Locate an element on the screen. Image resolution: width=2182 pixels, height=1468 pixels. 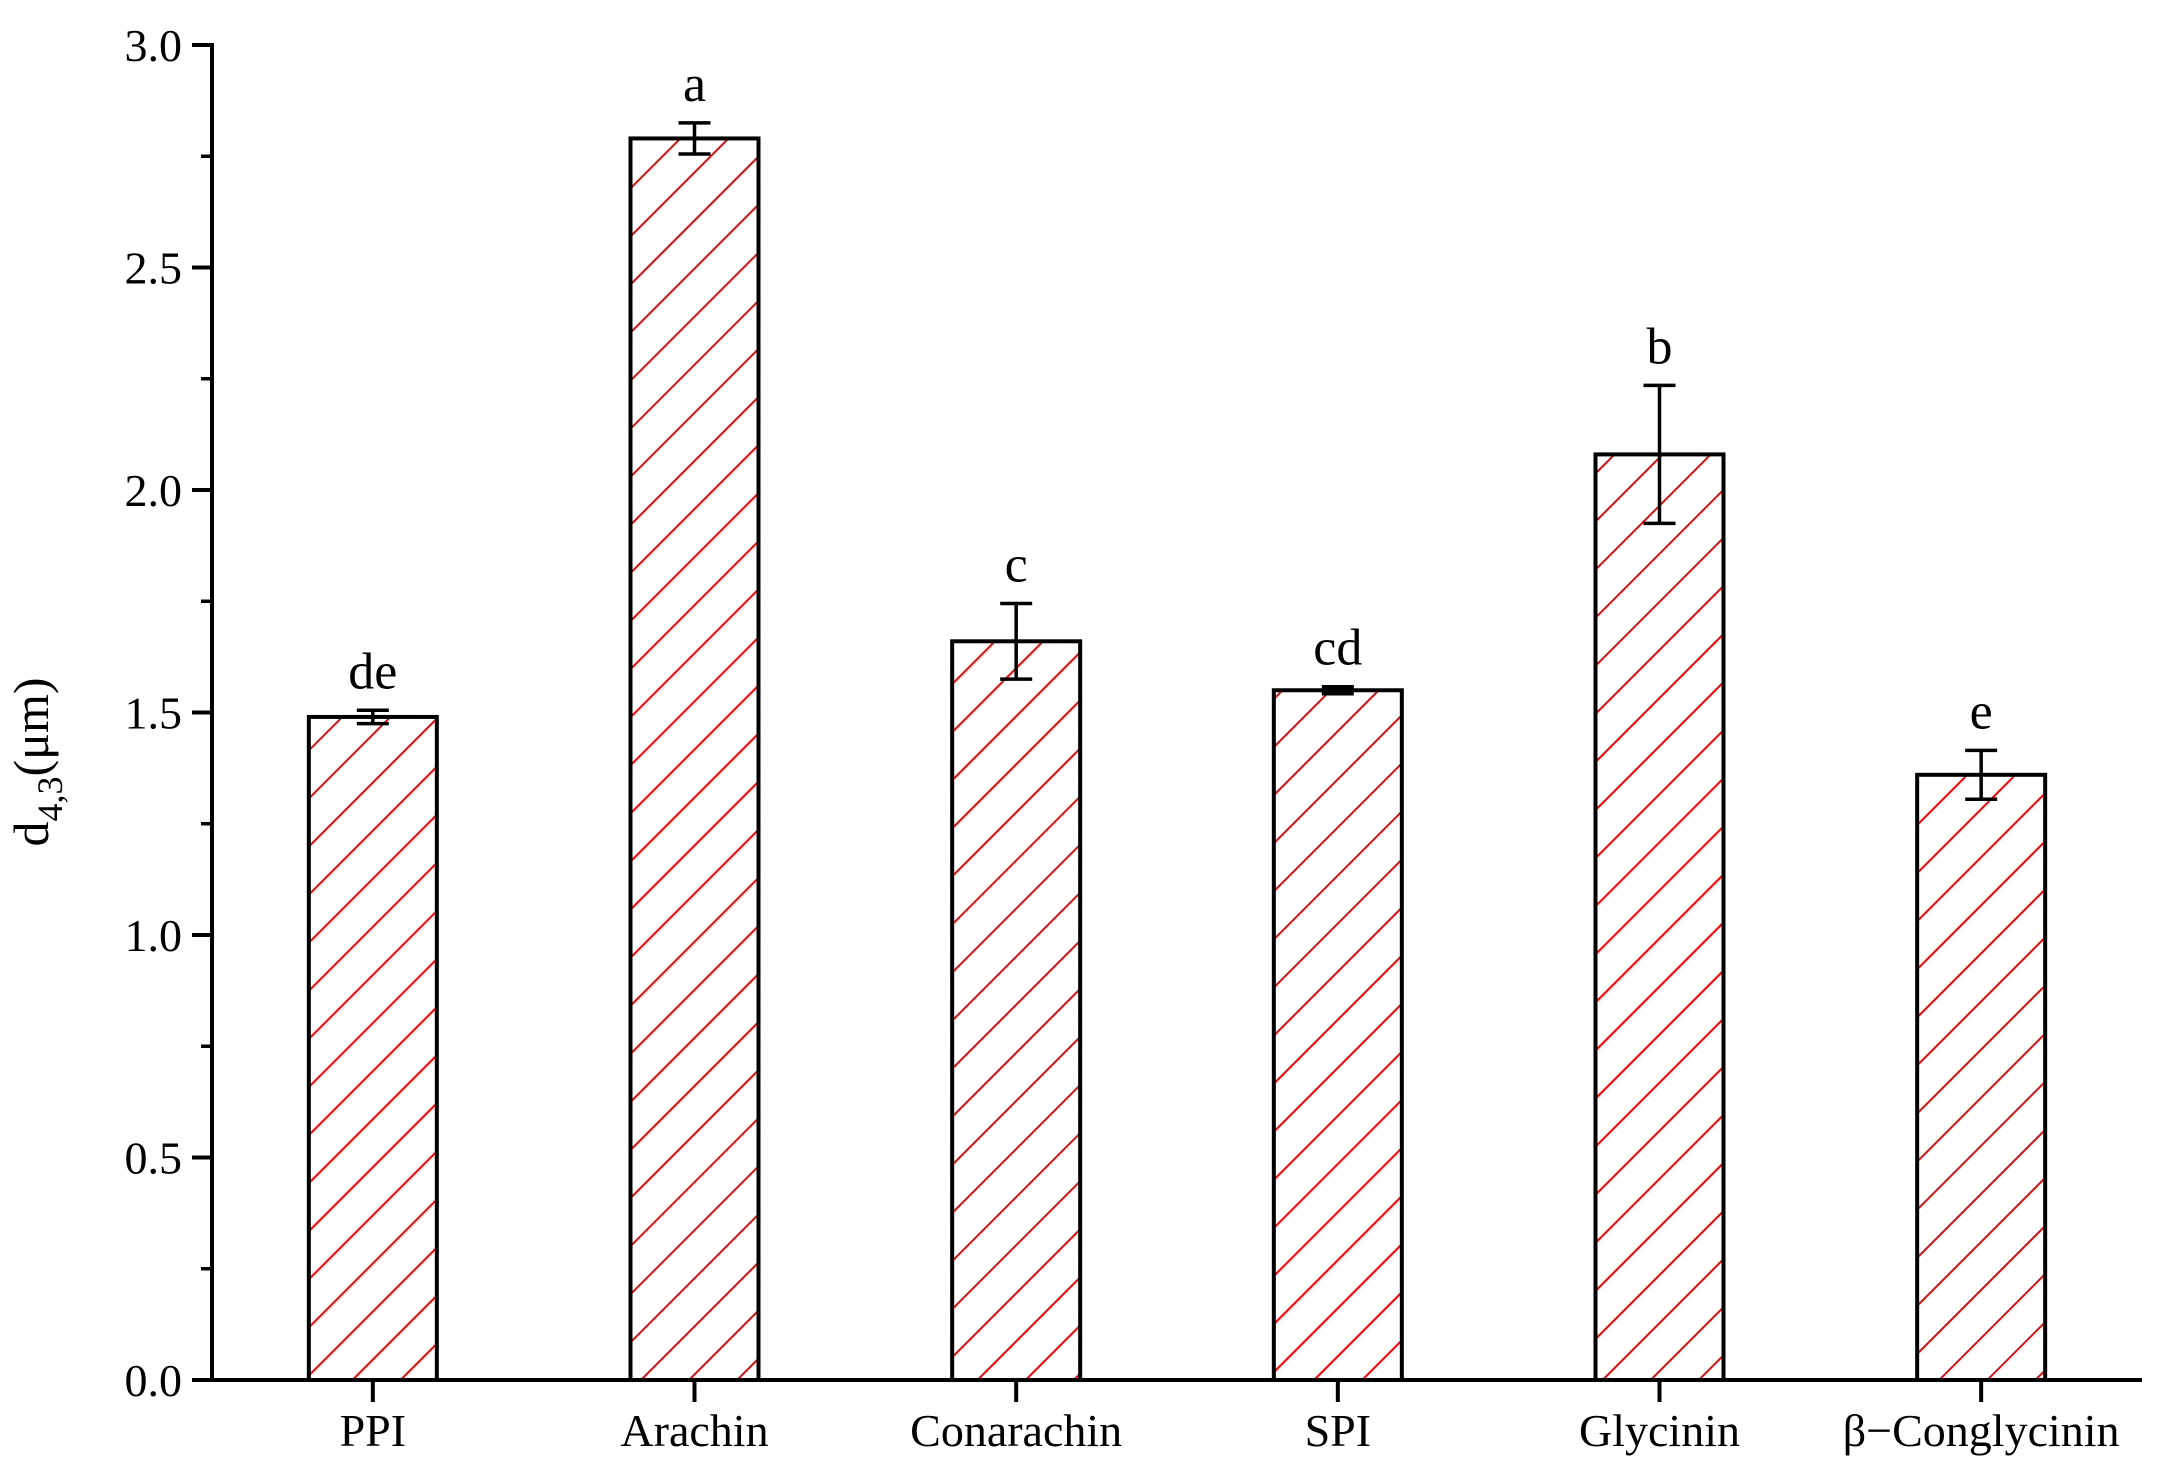
y-axis-label: d4,3(μm) is located at coordinates (36, 762).